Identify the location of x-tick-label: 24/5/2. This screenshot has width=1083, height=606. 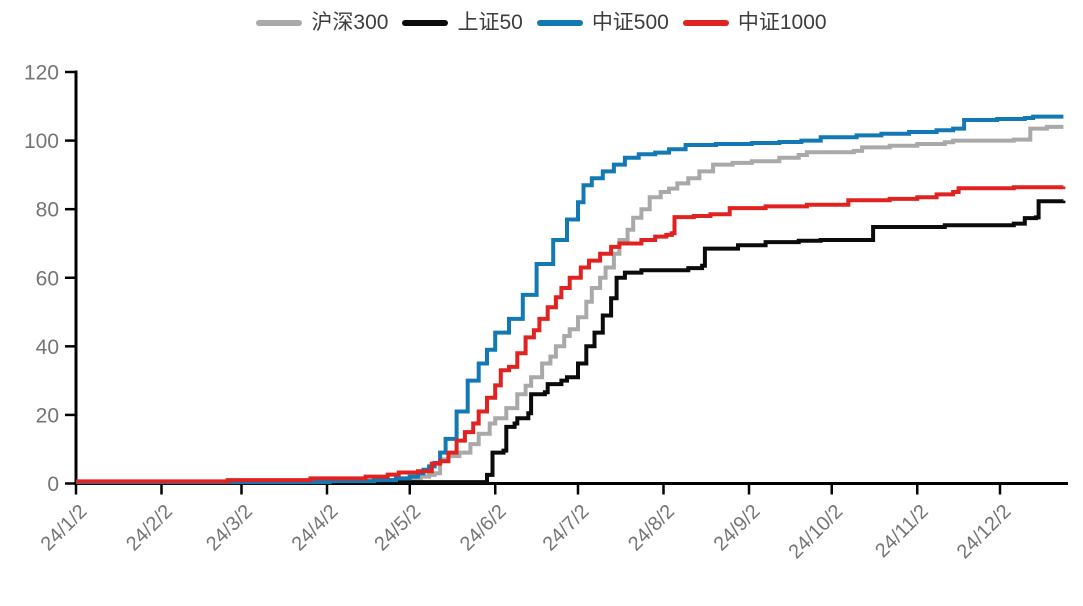
(397, 527).